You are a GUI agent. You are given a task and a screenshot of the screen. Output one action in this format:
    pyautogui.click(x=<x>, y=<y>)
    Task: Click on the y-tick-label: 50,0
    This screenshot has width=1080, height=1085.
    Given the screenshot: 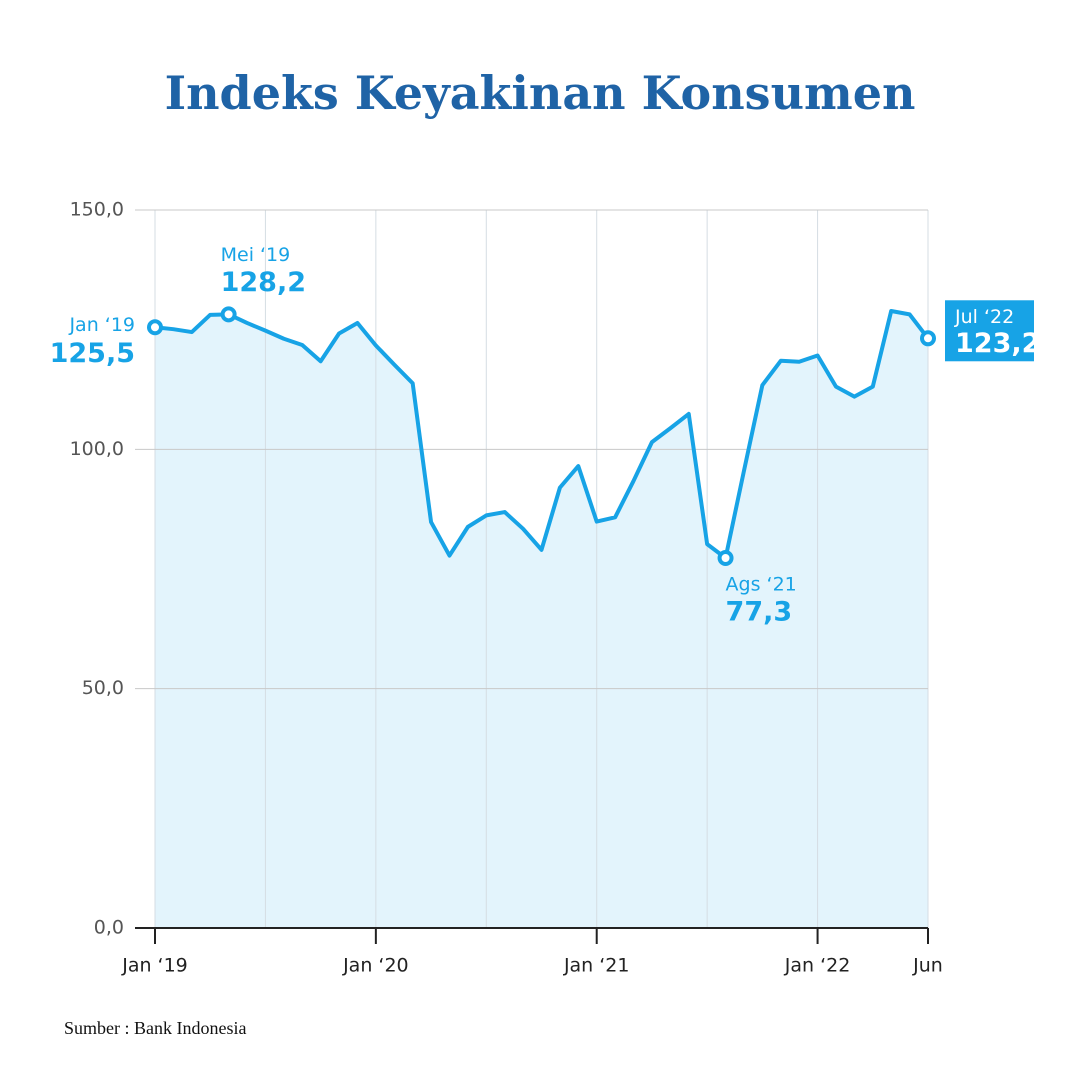 What is the action you would take?
    pyautogui.click(x=103, y=688)
    